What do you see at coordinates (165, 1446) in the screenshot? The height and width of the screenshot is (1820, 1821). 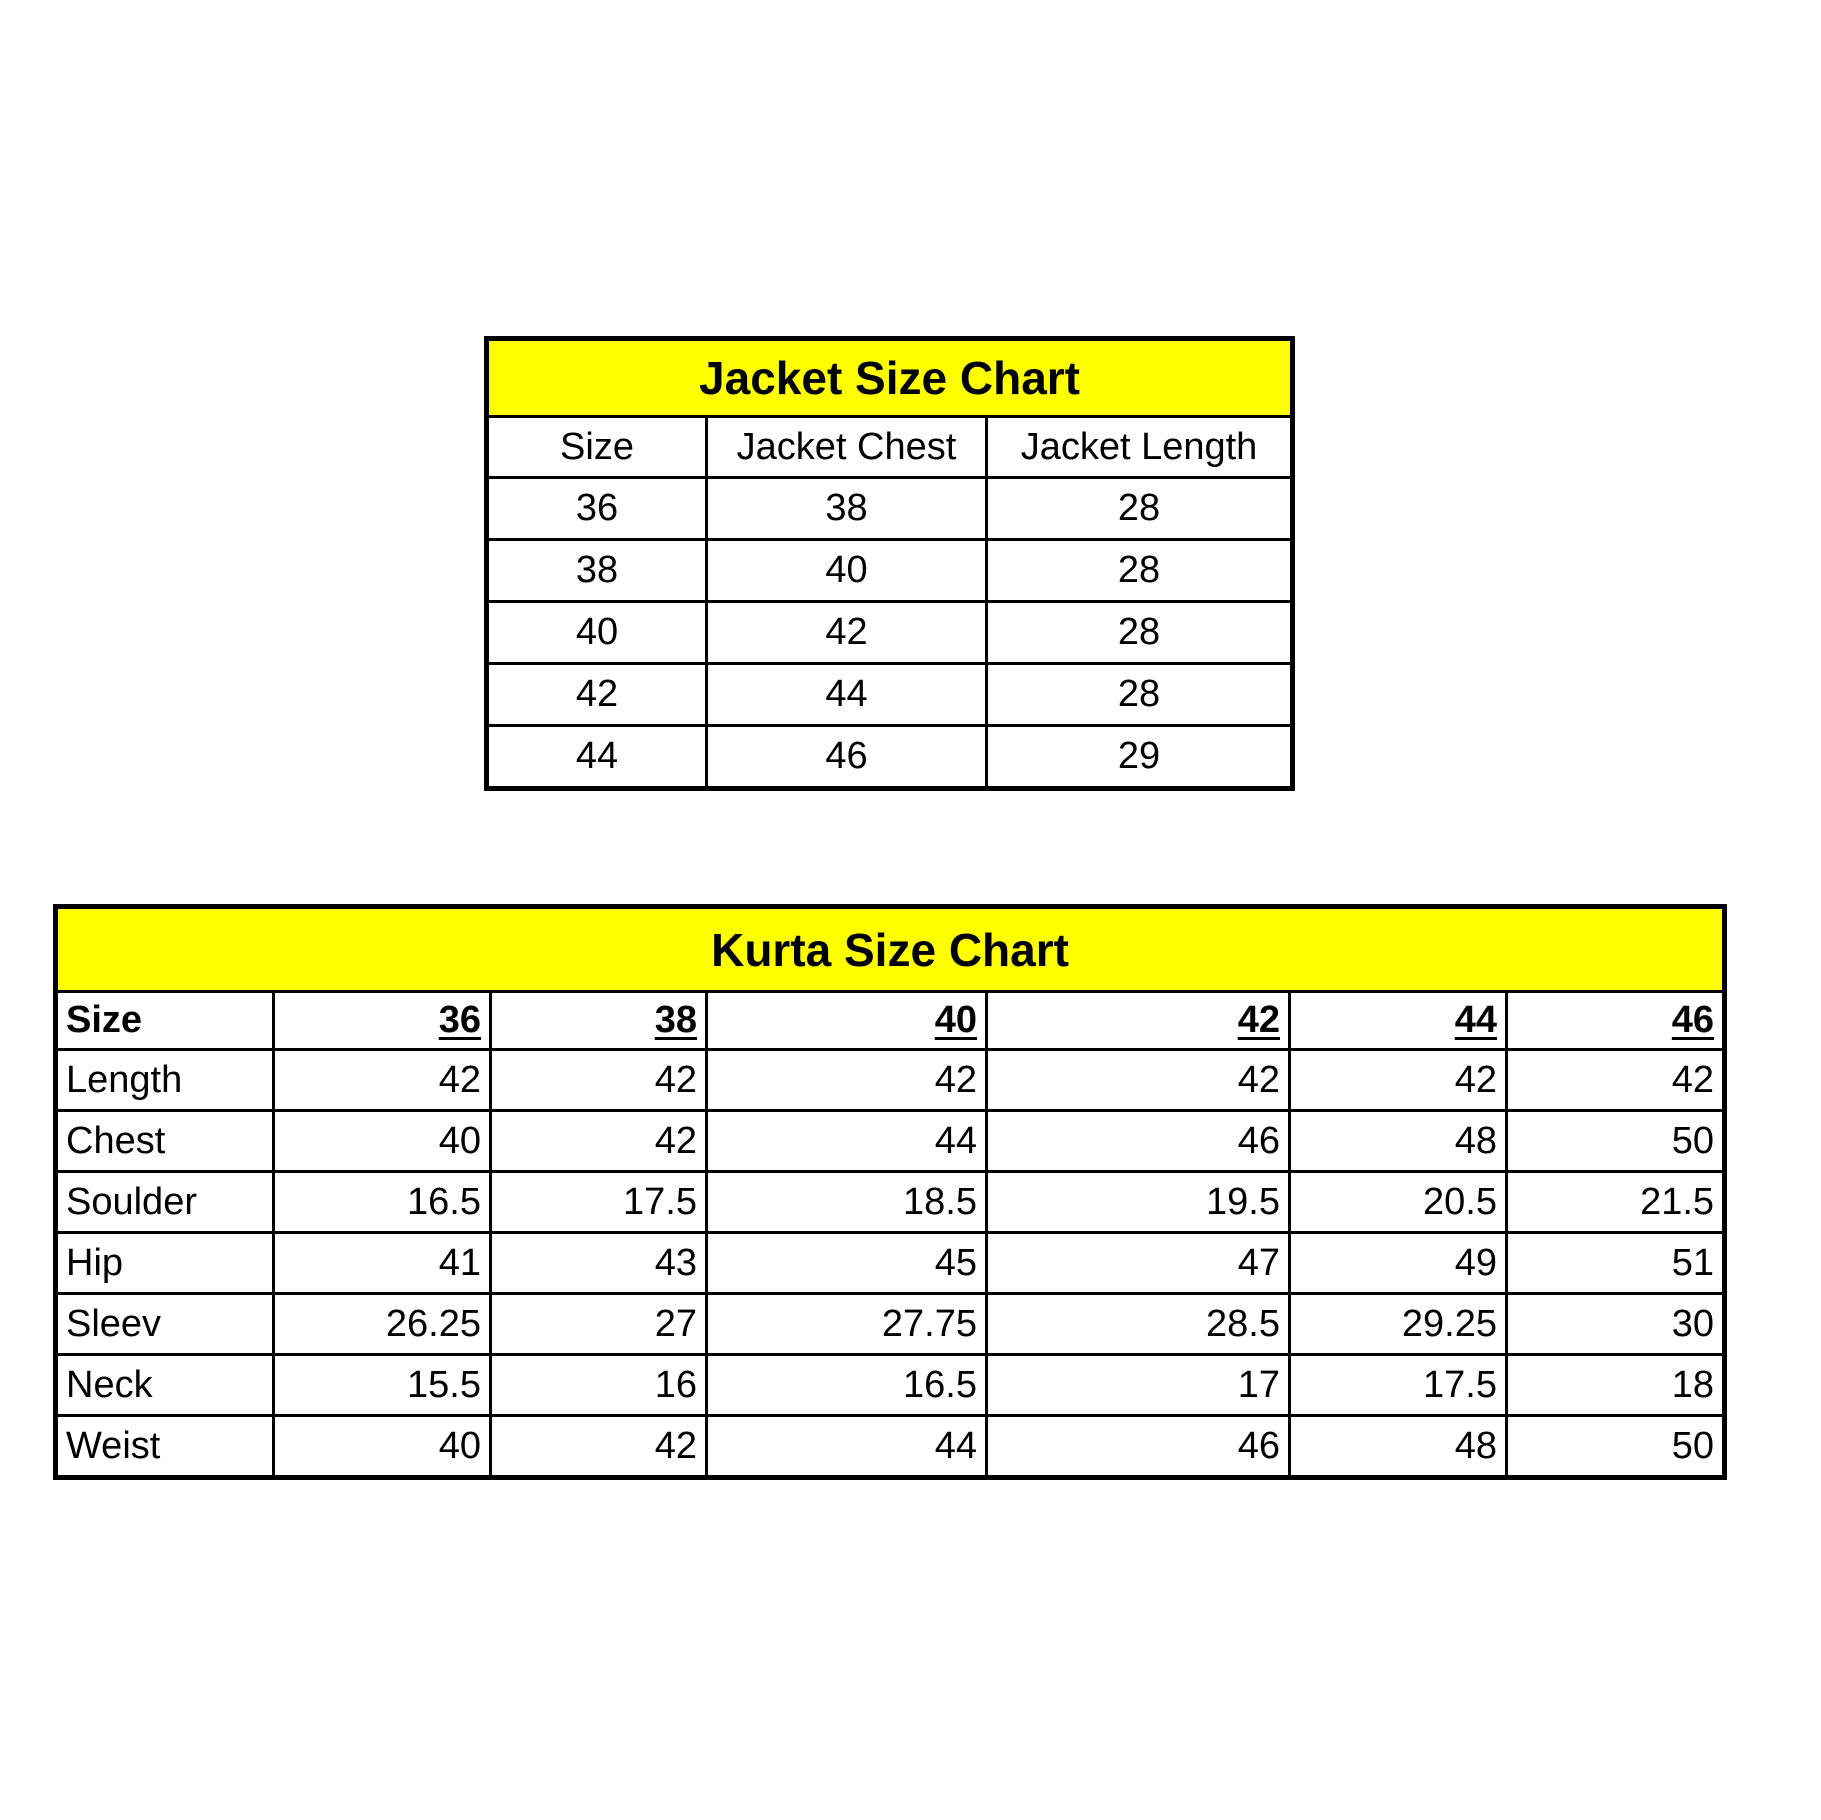 I see `table-cell: Weist` at bounding box center [165, 1446].